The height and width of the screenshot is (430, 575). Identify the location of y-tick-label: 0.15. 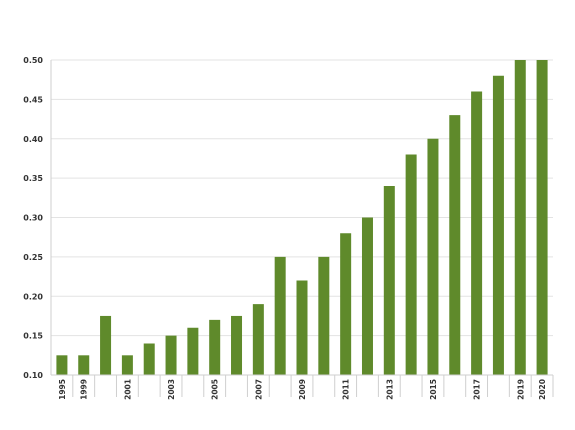
(33, 336).